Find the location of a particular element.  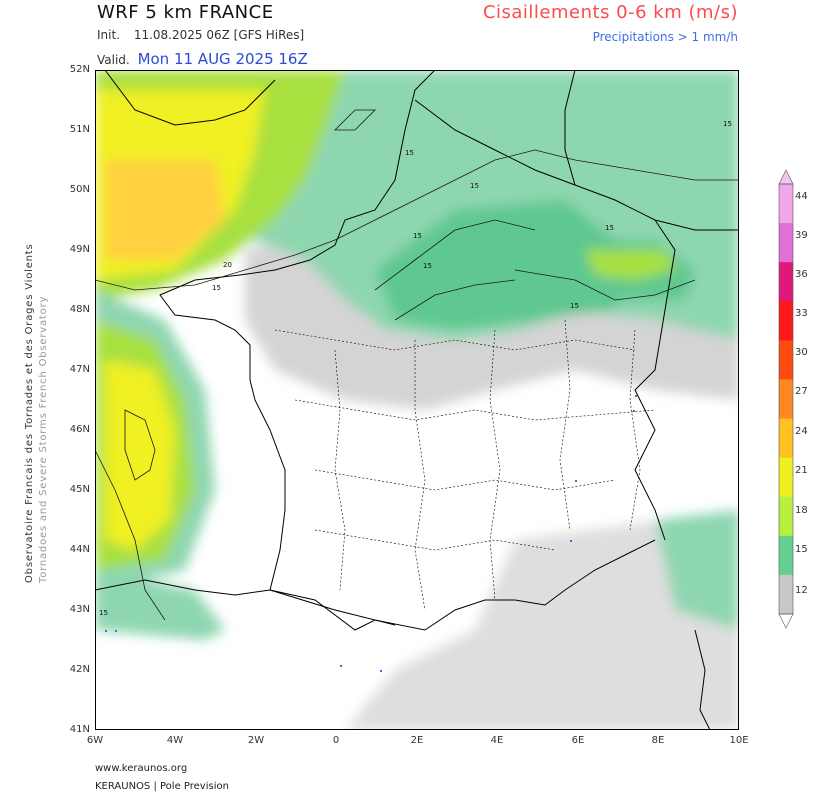

lat-label: 43N is located at coordinates (79, 609).